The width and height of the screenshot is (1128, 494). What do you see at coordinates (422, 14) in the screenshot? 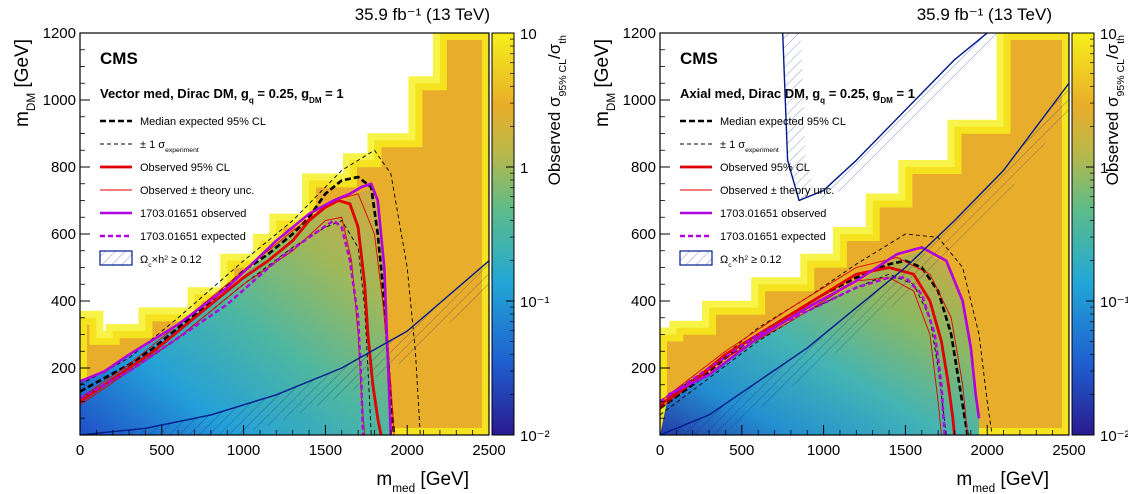
I see `lumi-label-left: 35.9 fb⁻¹ (13 TeV)` at bounding box center [422, 14].